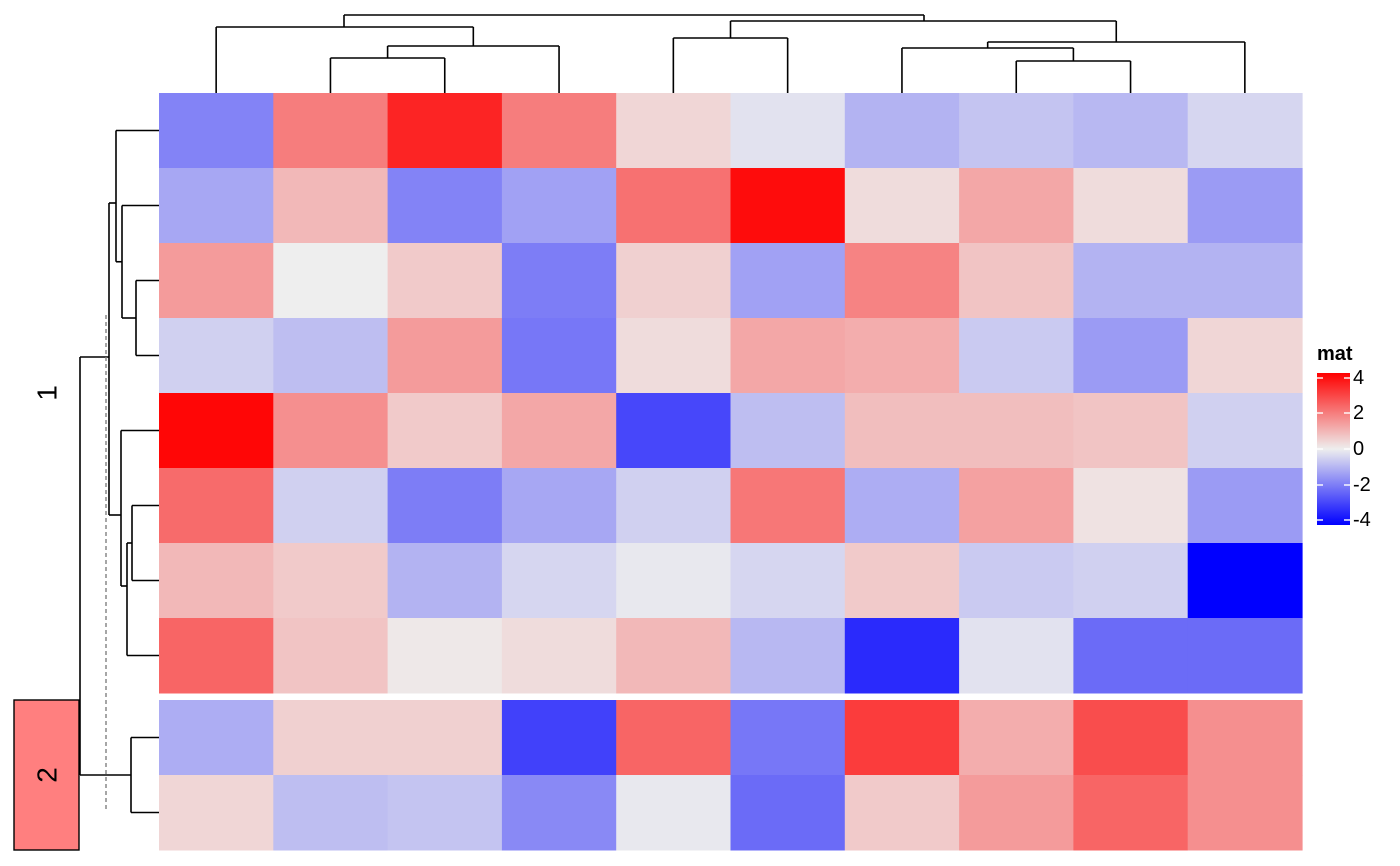 Image resolution: width=1400 pixels, height=866 pixels. I want to click on legend-tick-label: -4, so click(1362, 520).